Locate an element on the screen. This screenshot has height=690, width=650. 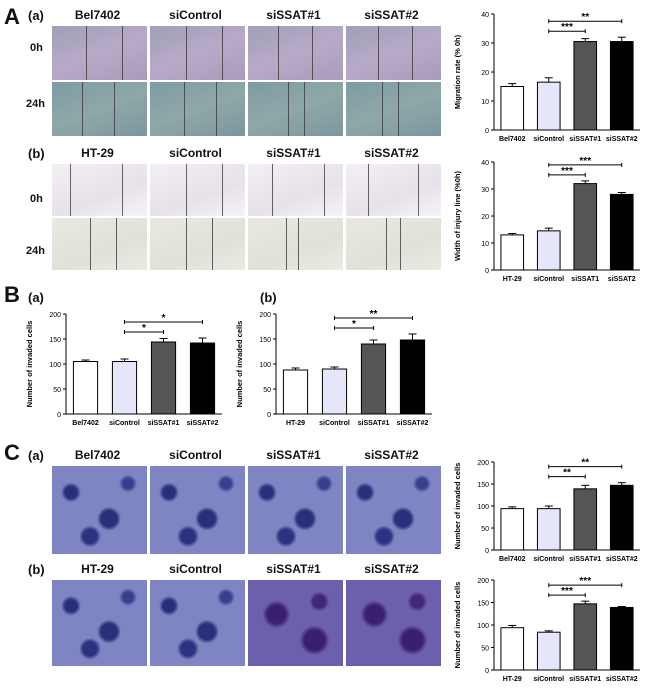
subpanel-label-ab: (b) is located at coordinates (36, 153).